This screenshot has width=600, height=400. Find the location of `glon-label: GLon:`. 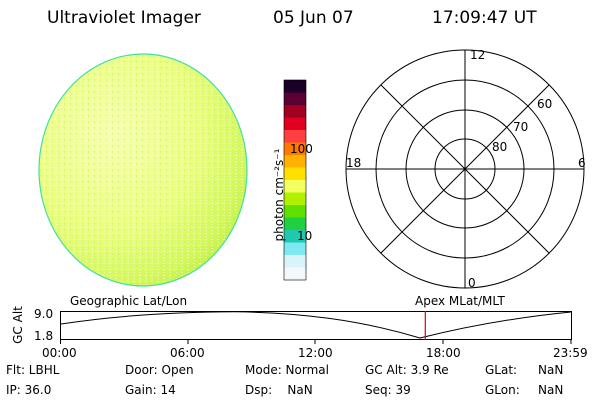

glon-label: GLon: is located at coordinates (502, 390).